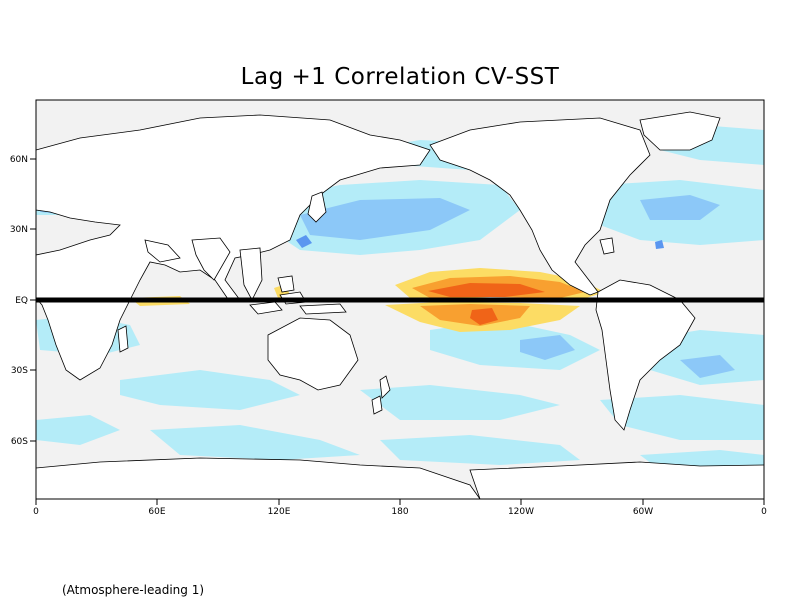 The height and width of the screenshot is (600, 800). I want to click on x-tick-label: 60E, so click(156, 512).